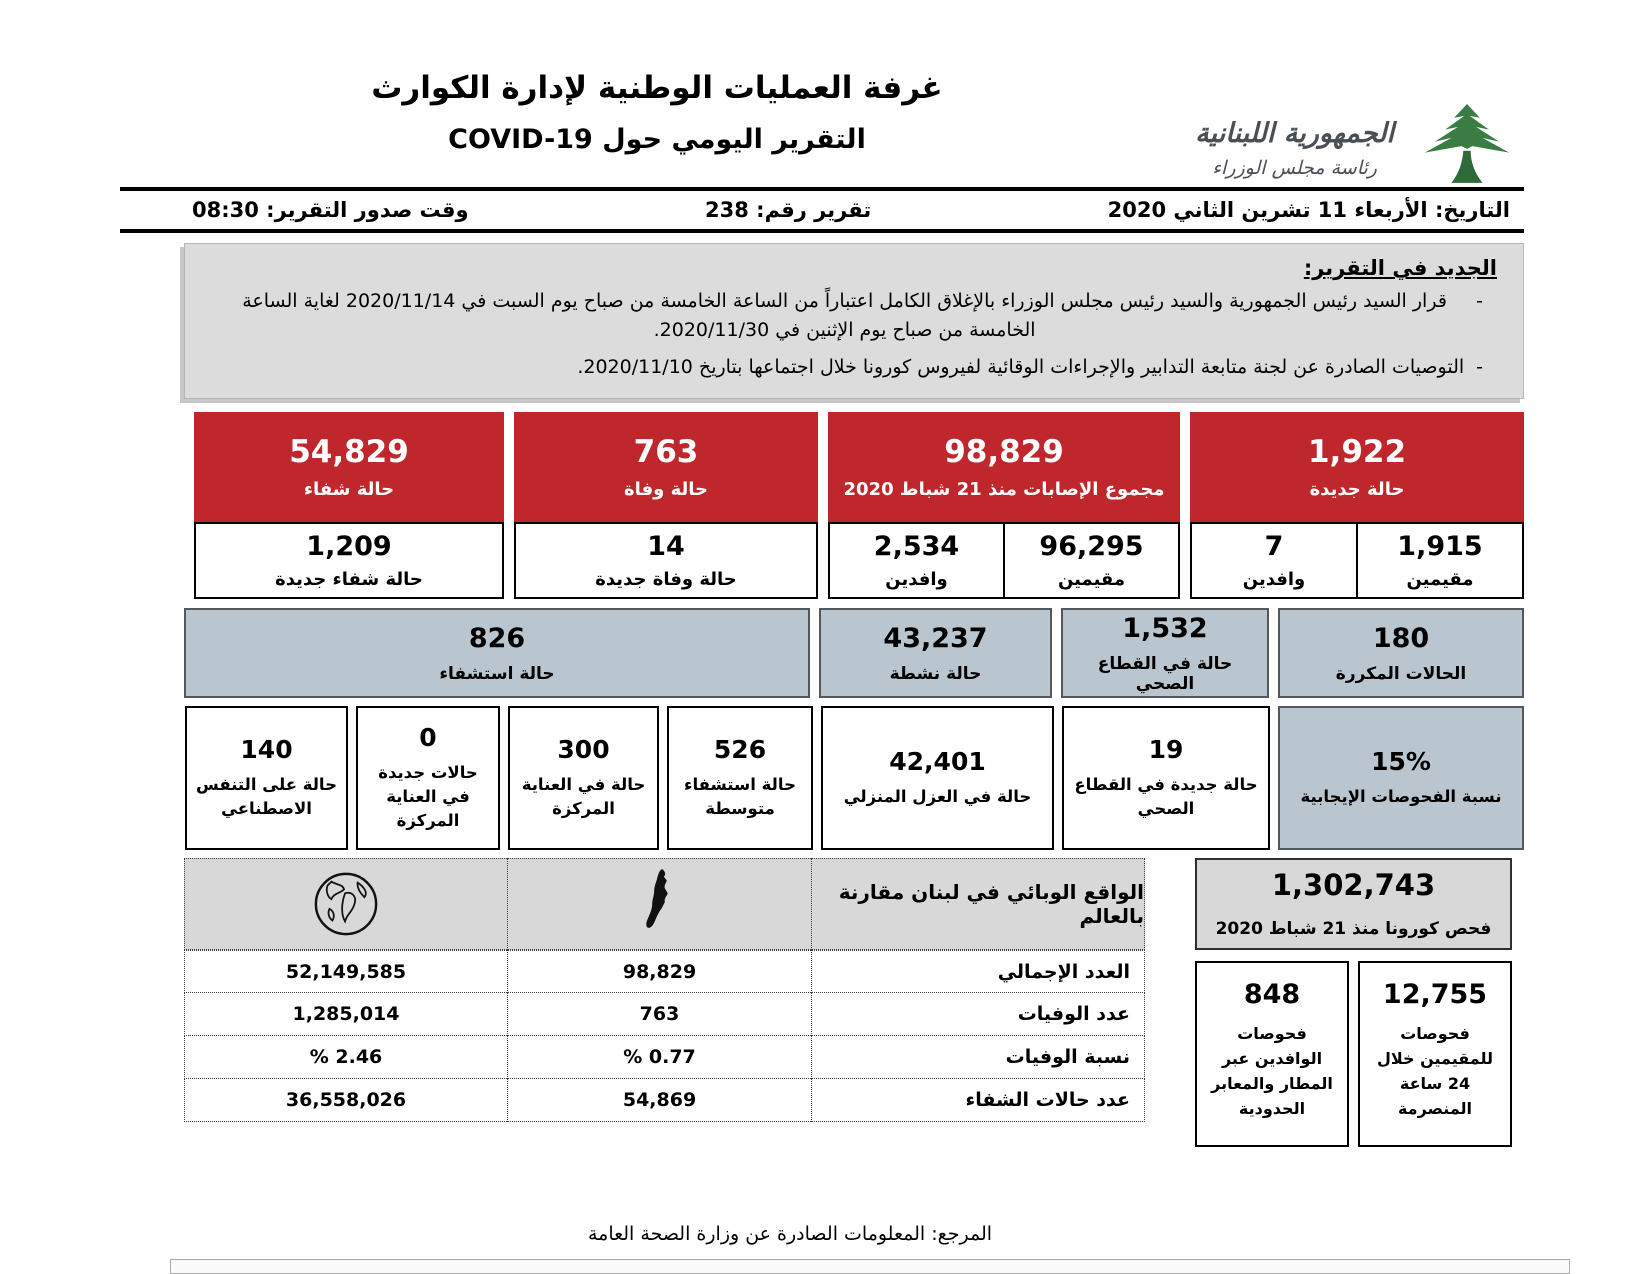 This screenshot has width=1644, height=1274. Describe the element at coordinates (1165, 653) in the screenshot. I see `stat-health-sector-cases: 1,532 حالة في القطاع الصحي` at that location.